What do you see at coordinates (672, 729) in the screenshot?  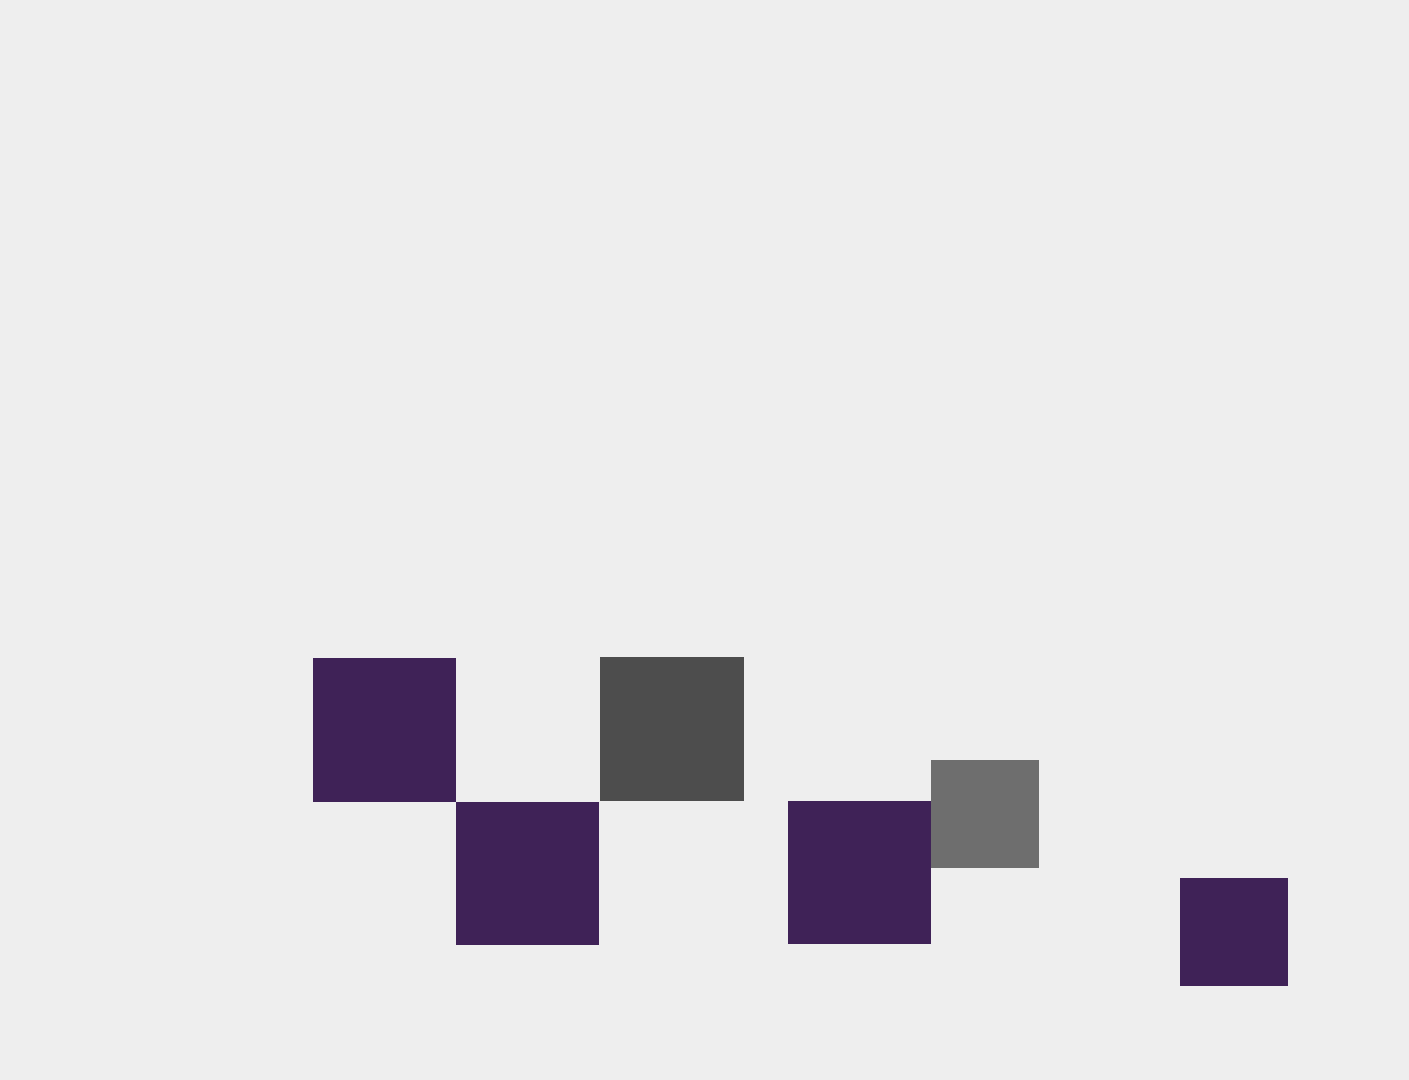 I see `block-dark-gray` at bounding box center [672, 729].